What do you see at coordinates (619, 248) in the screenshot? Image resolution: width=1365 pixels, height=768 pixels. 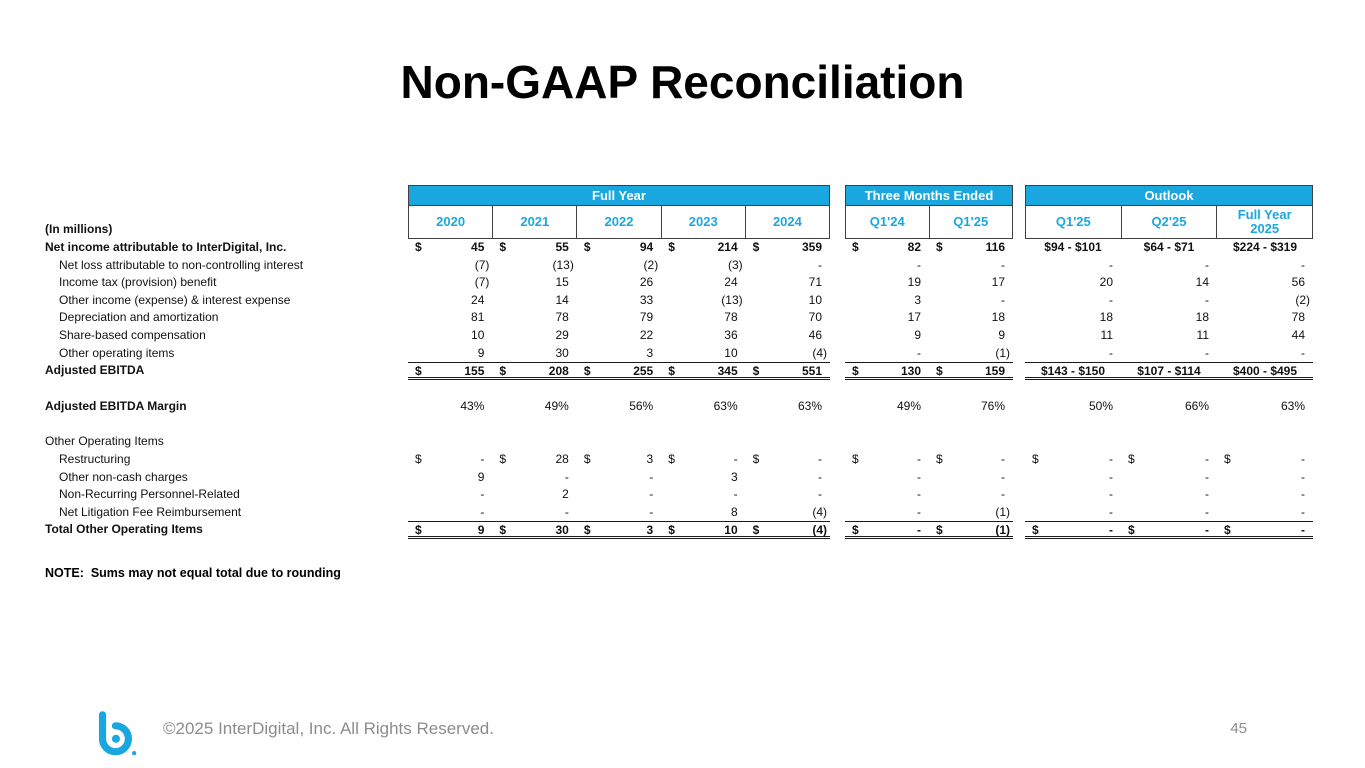 I see `data-cell: $94` at bounding box center [619, 248].